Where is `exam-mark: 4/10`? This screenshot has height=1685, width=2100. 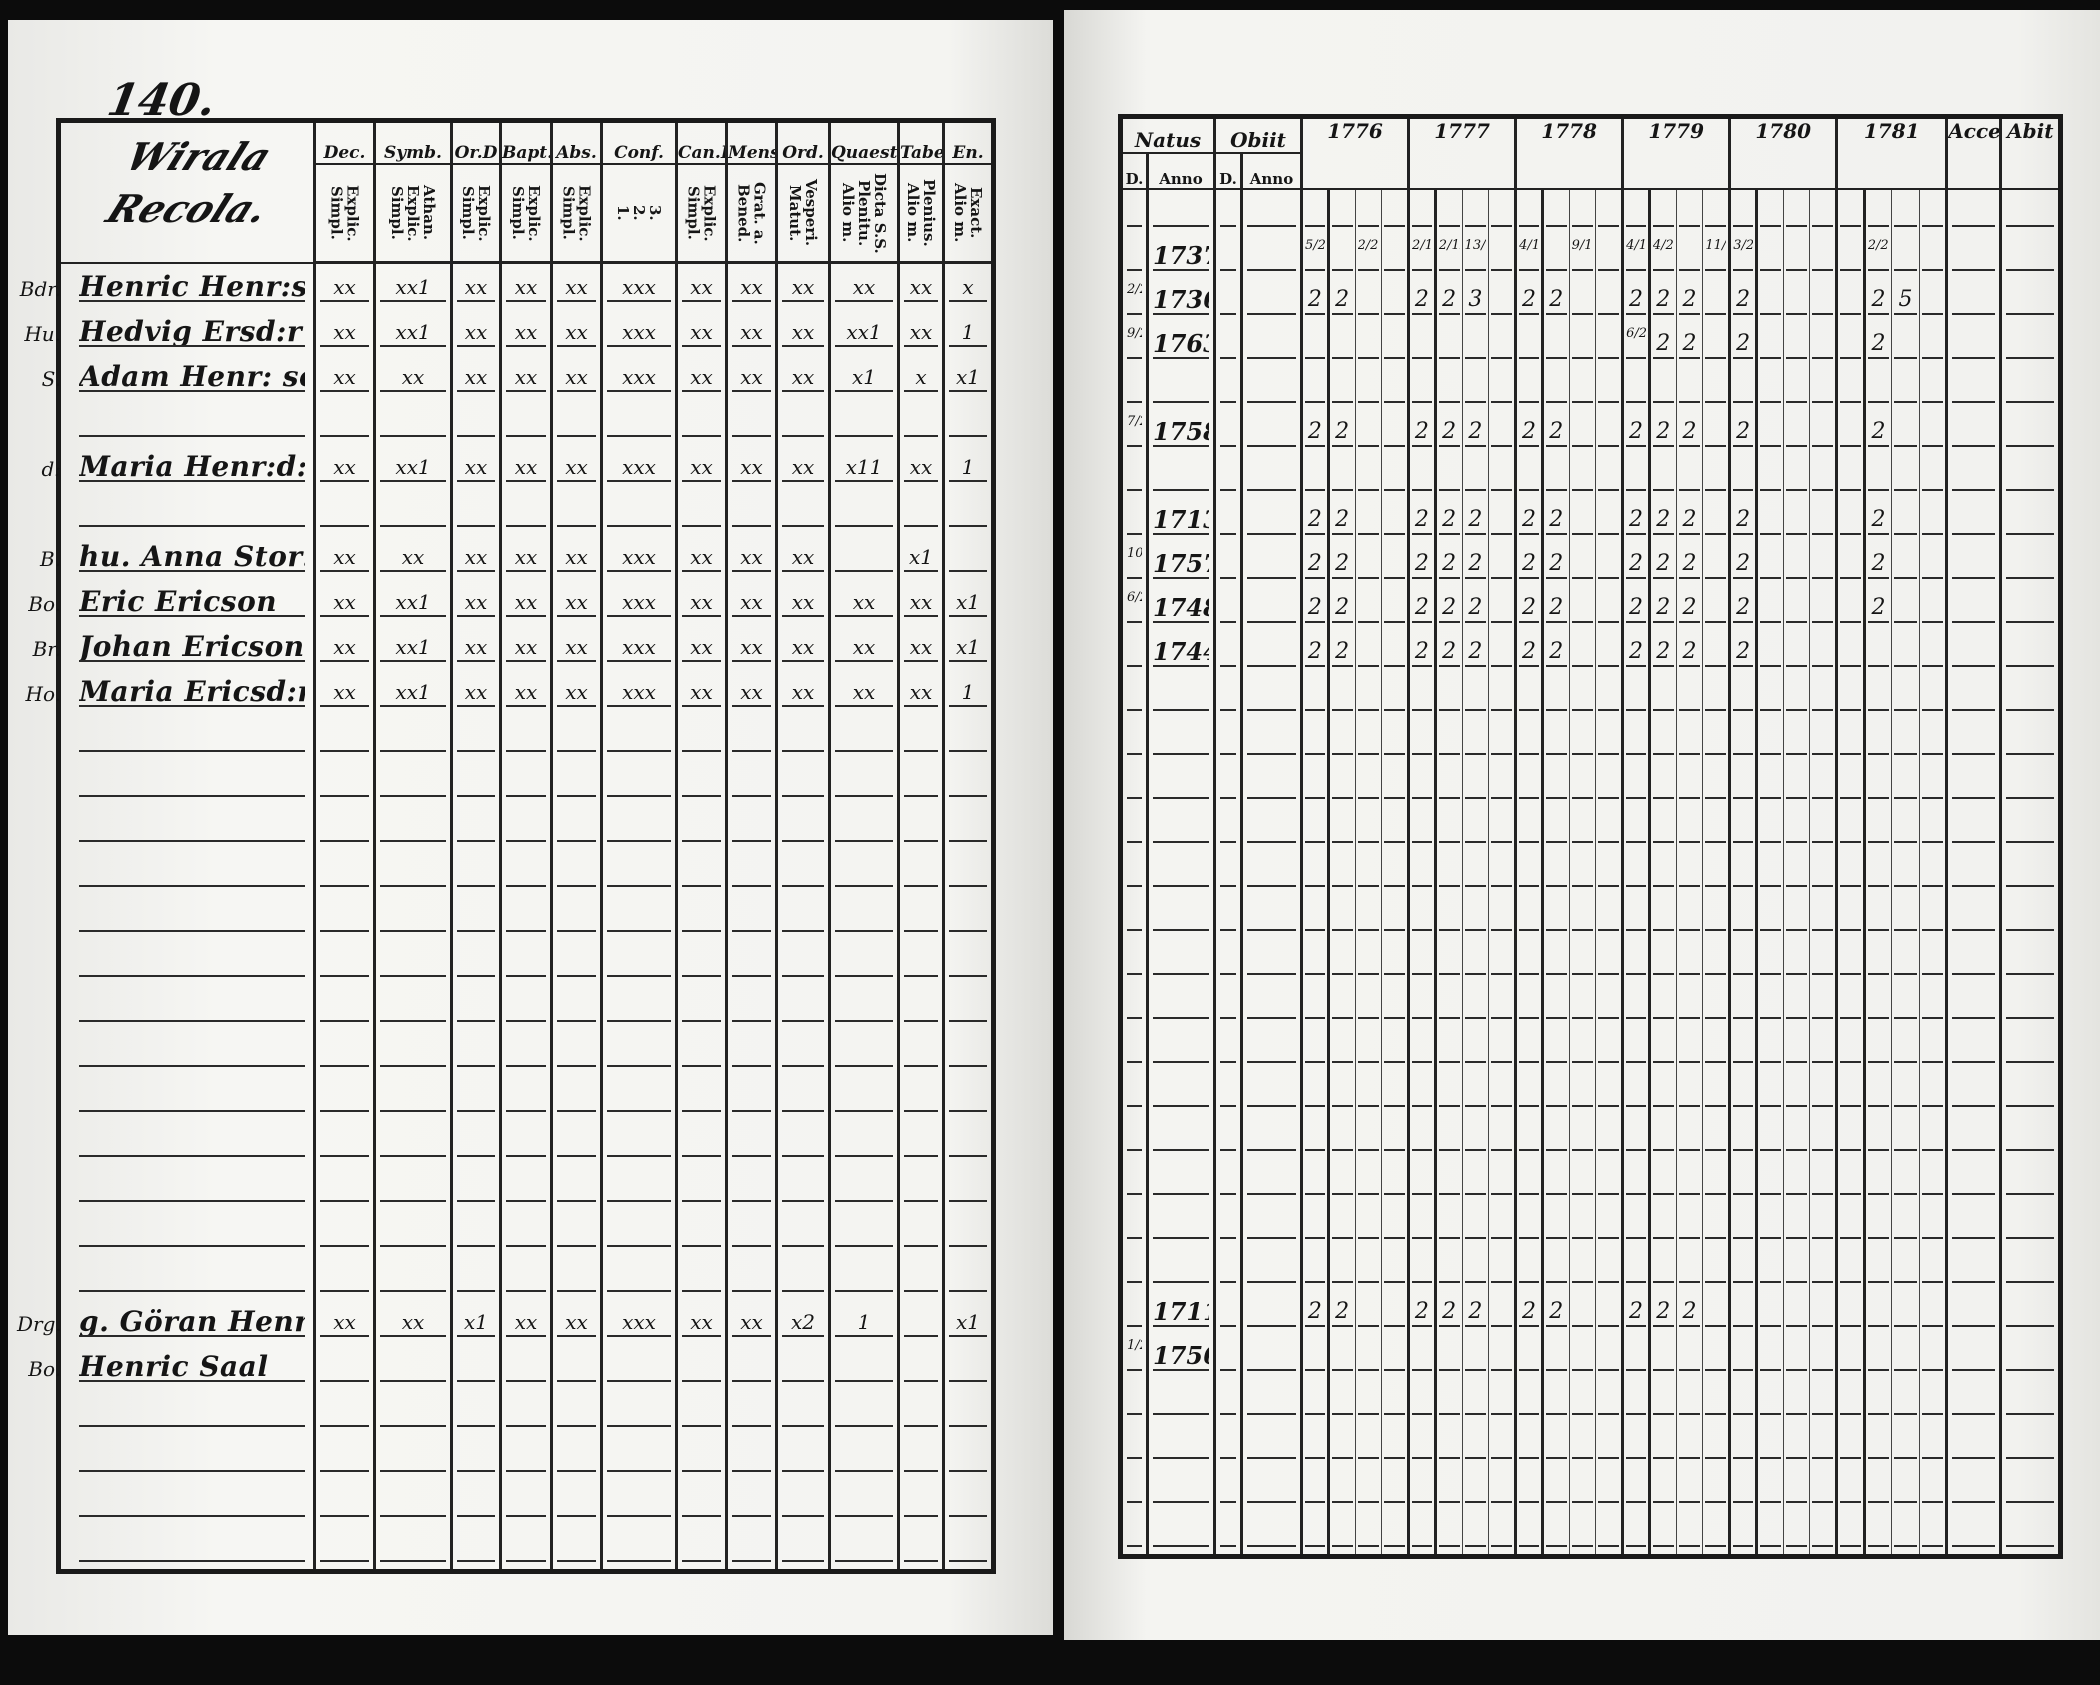 exam-mark: 4/10 is located at coordinates (1636, 255).